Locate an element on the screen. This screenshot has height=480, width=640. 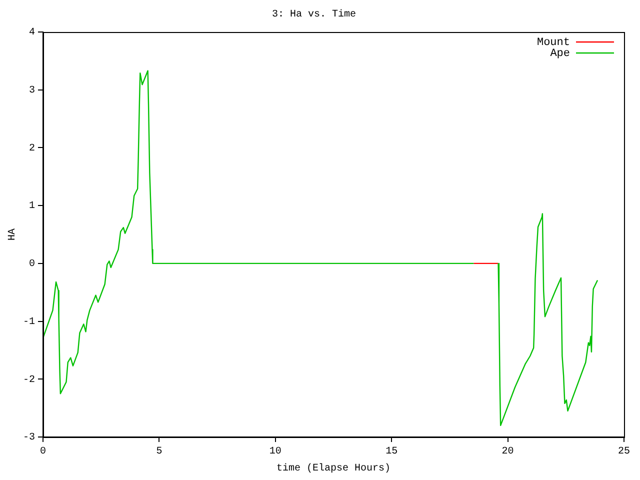
y-tick-label: -2 is located at coordinates (28, 380).